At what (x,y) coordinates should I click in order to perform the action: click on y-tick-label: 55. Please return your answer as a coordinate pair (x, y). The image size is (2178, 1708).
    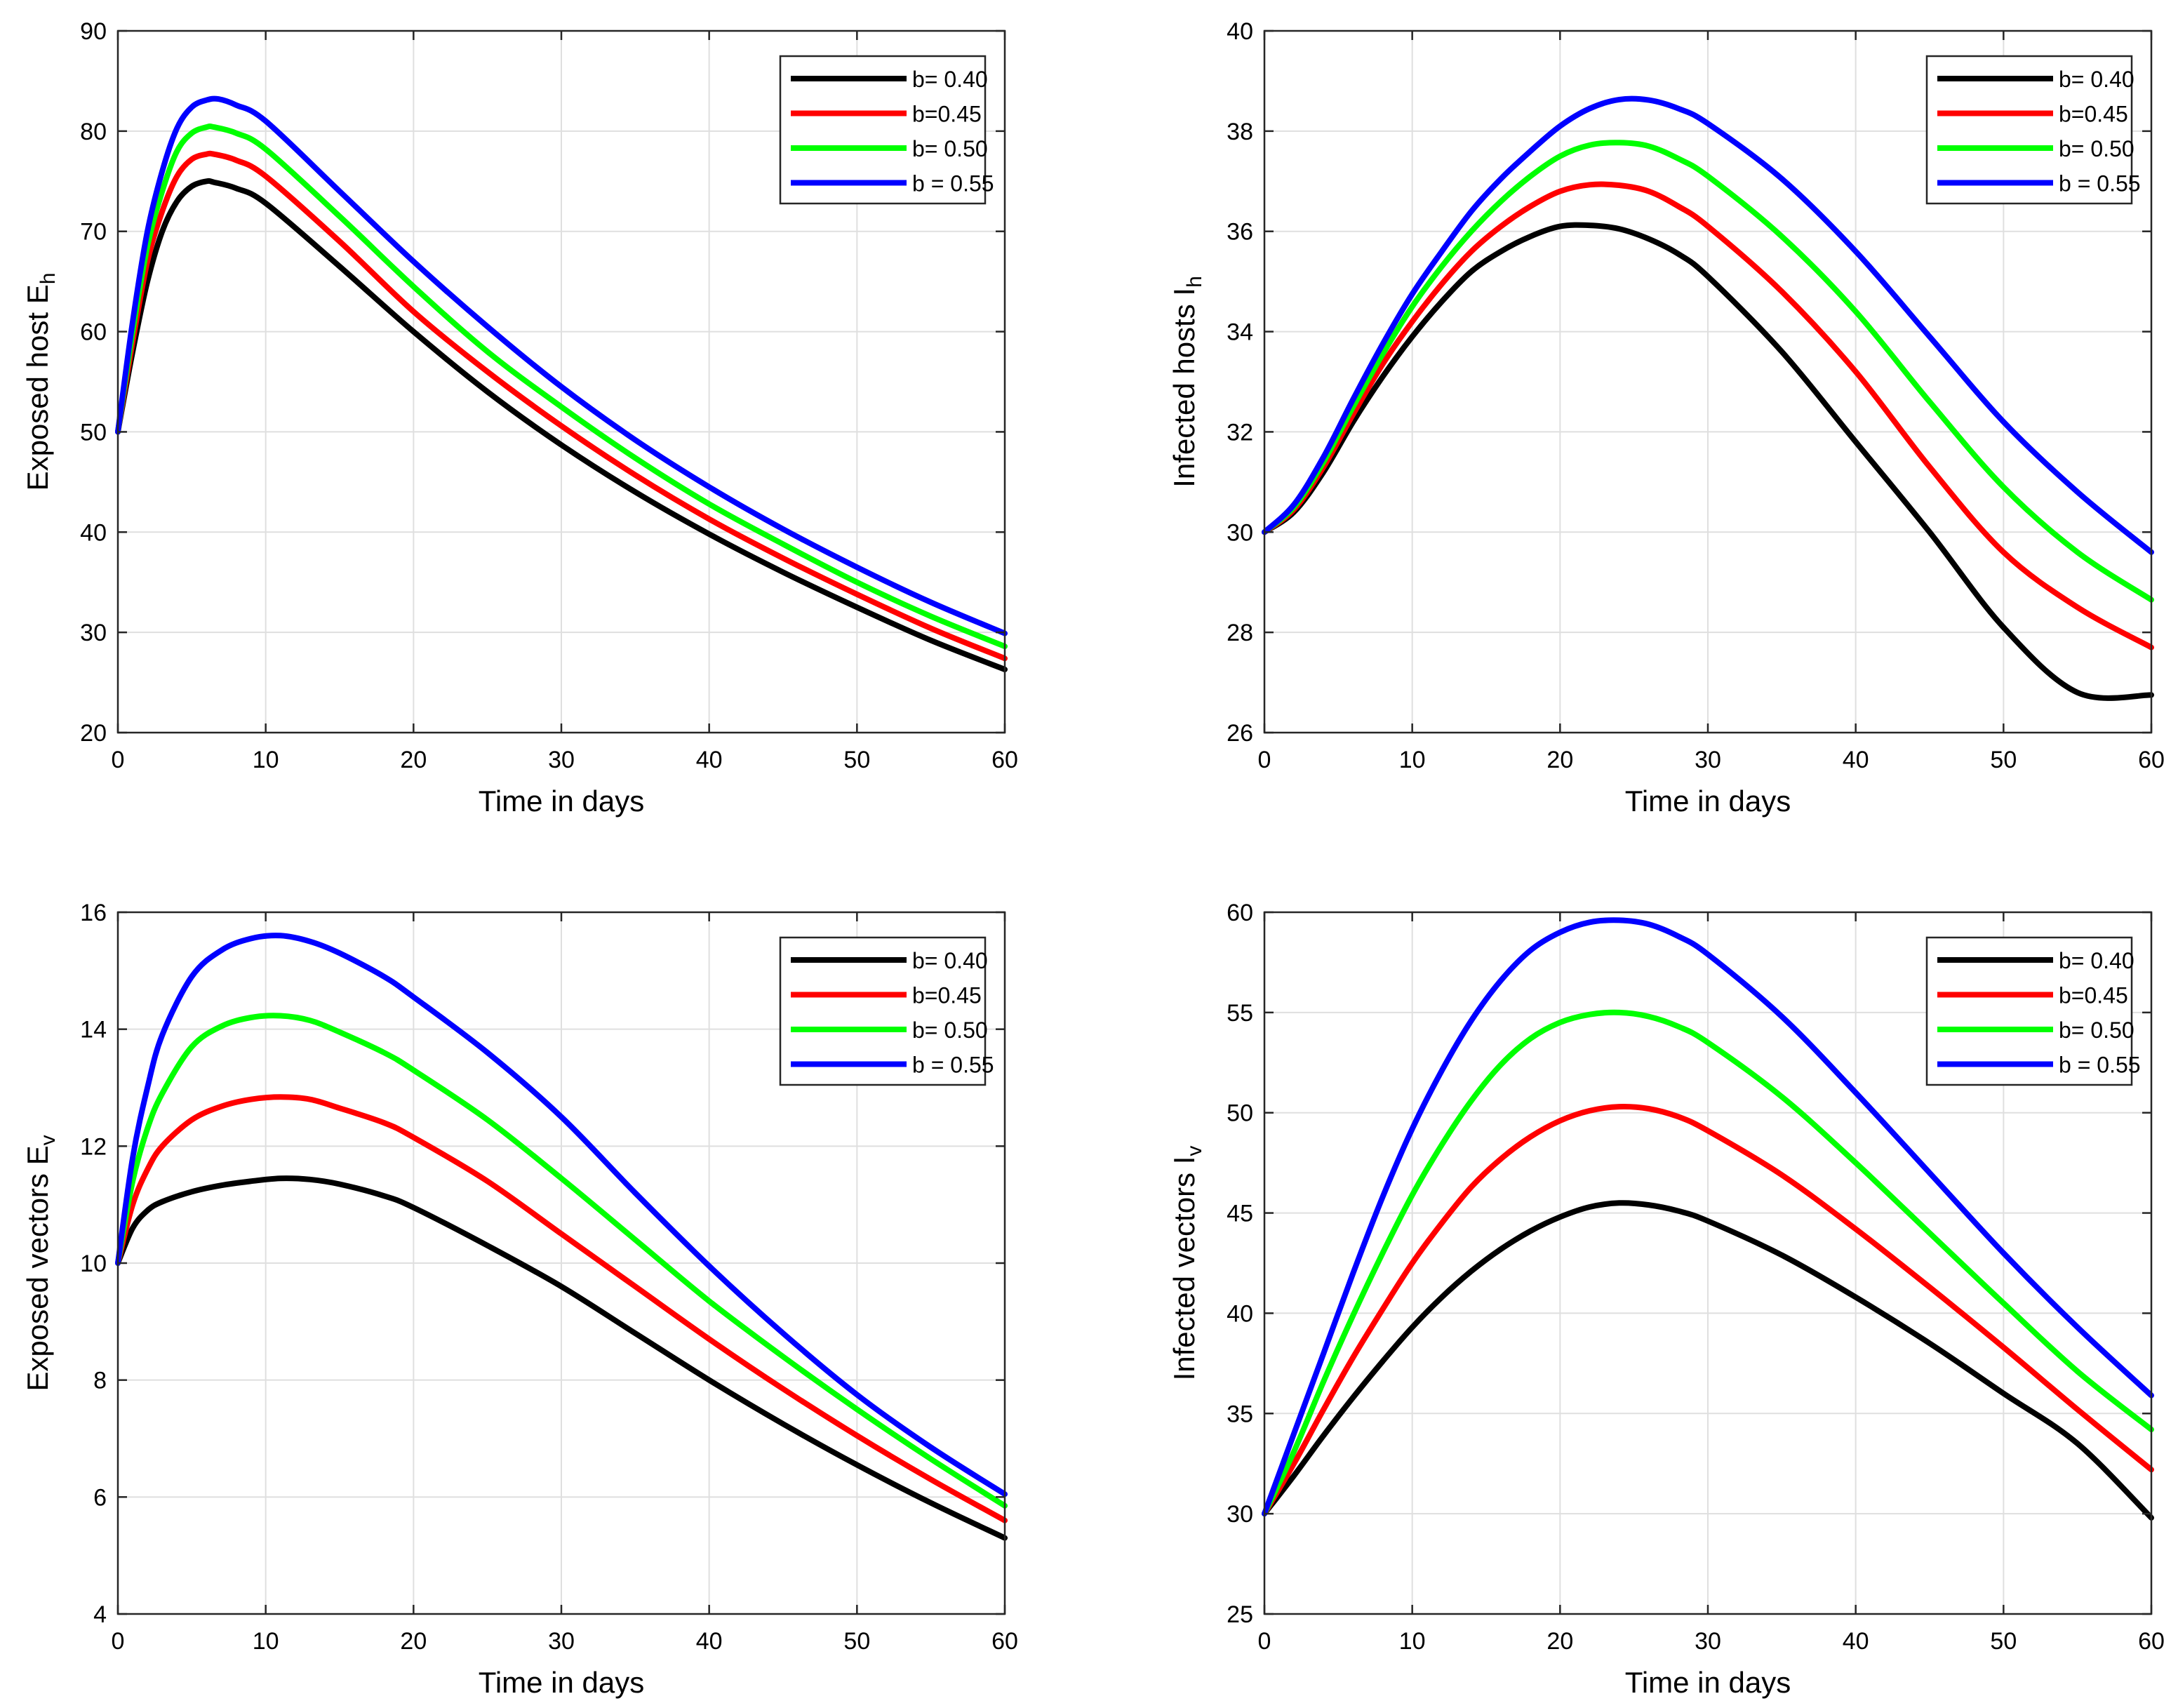
    Looking at the image, I should click on (1240, 1013).